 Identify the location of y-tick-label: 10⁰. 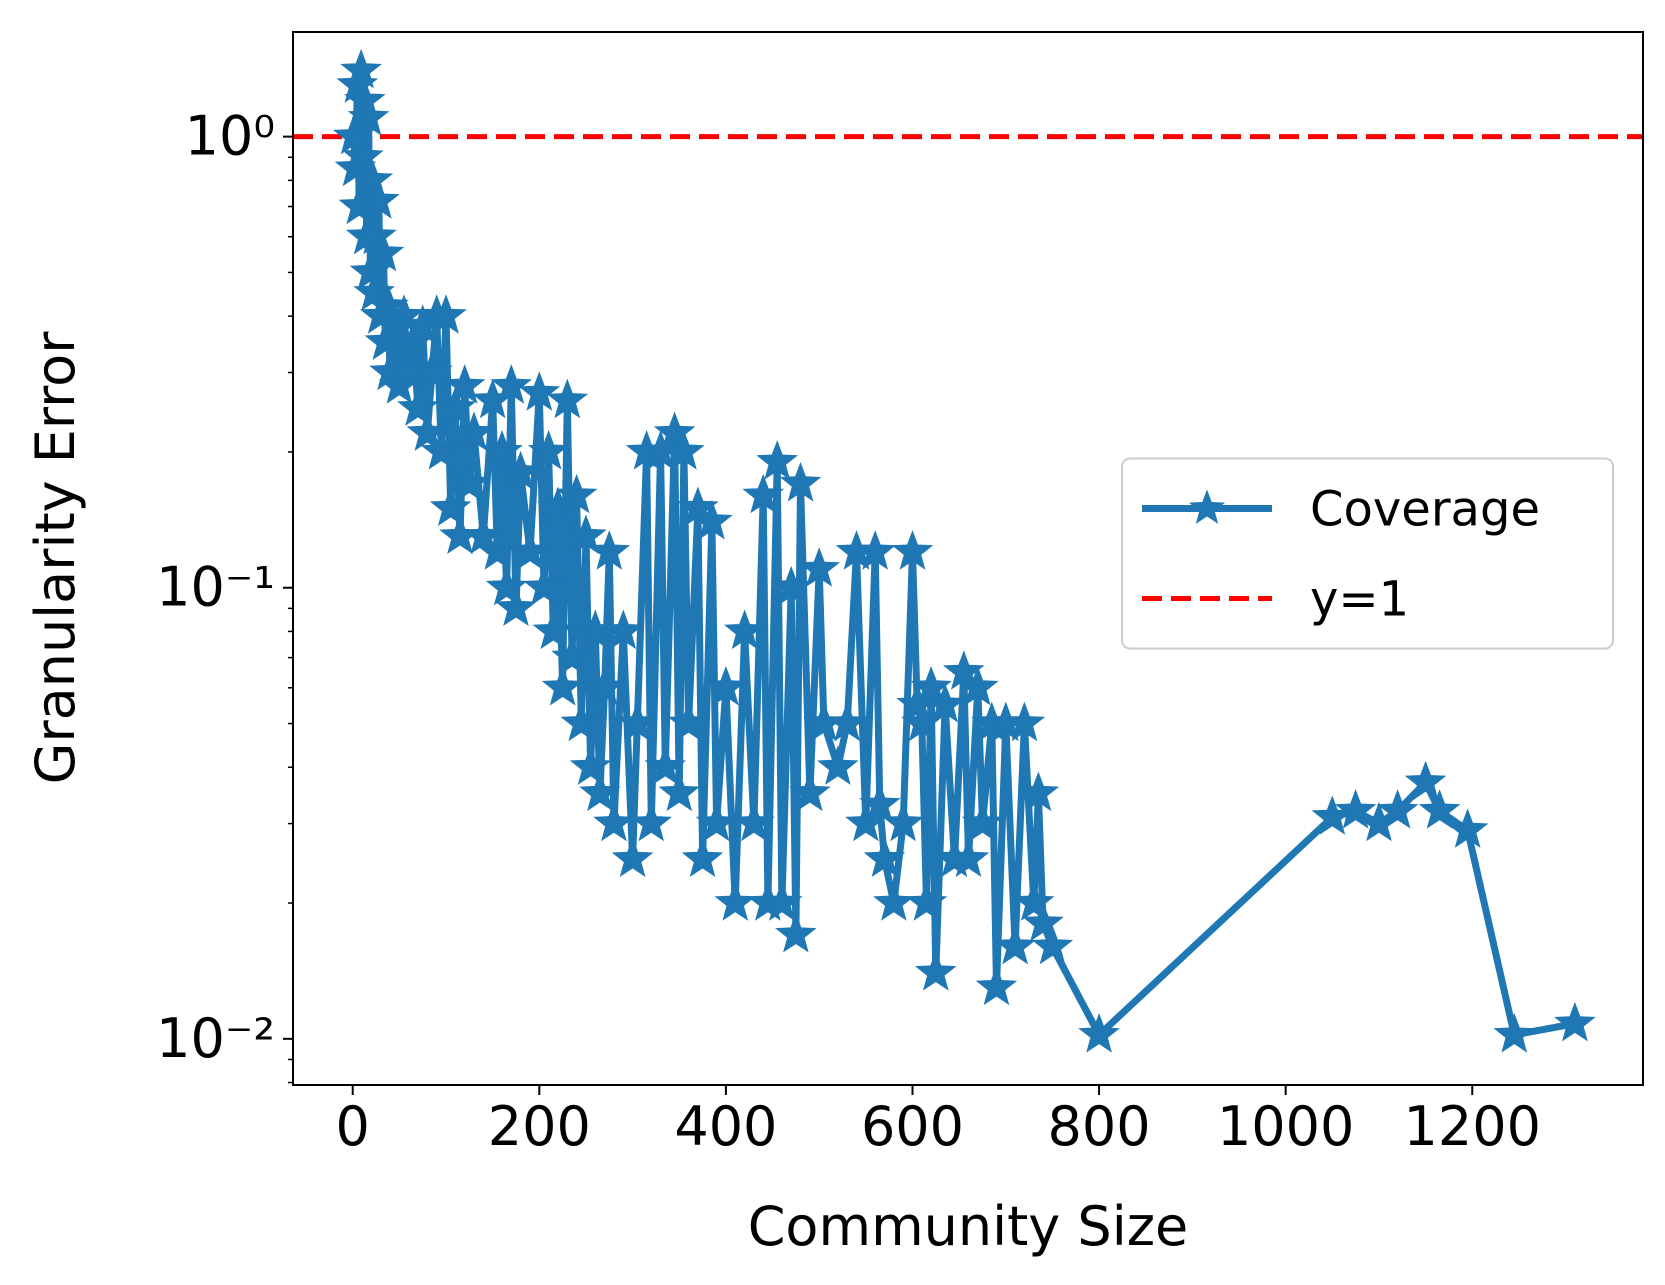
(230, 136).